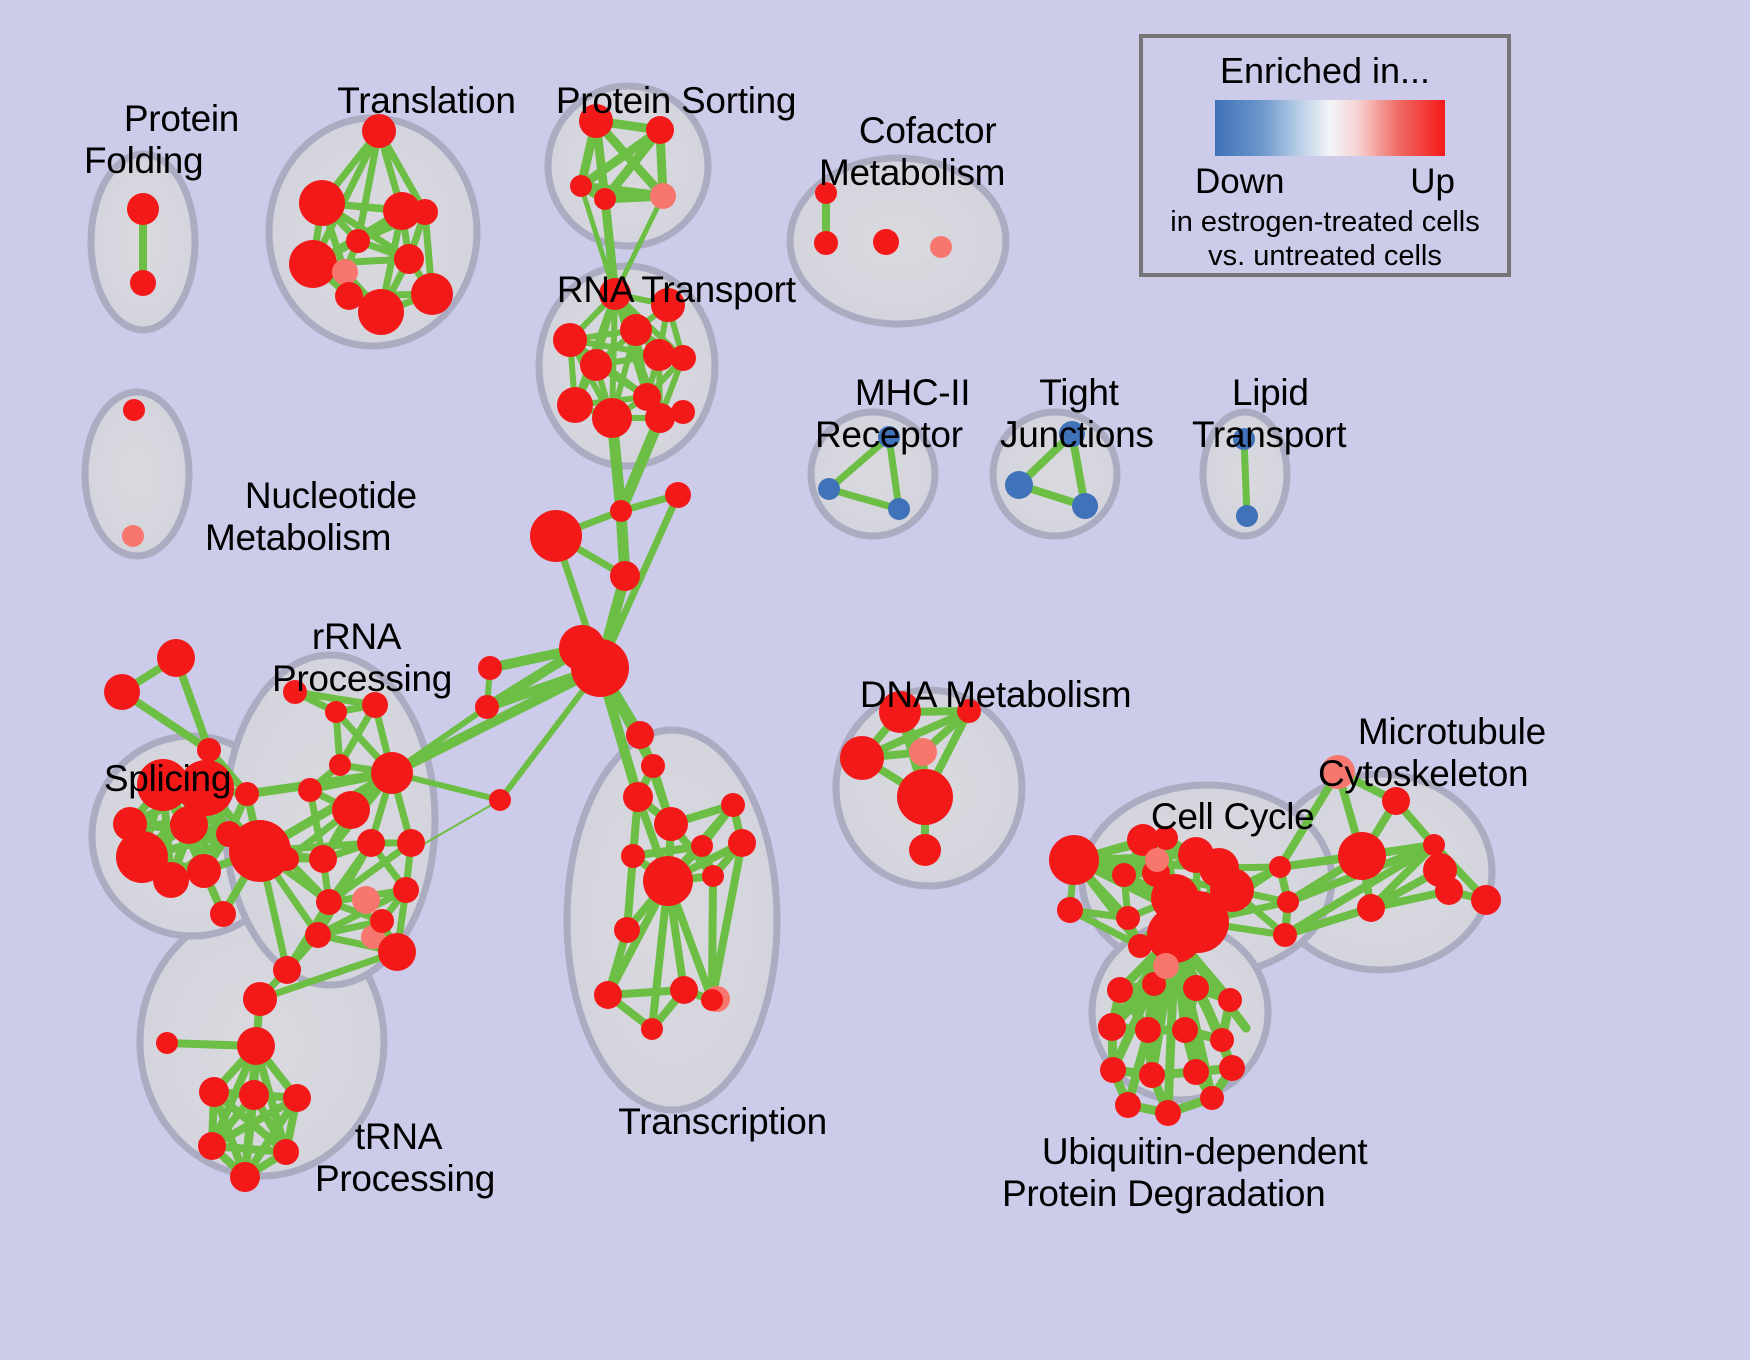  Describe the element at coordinates (676, 101) in the screenshot. I see `label-protein-sorting: Protein Sorting` at that location.